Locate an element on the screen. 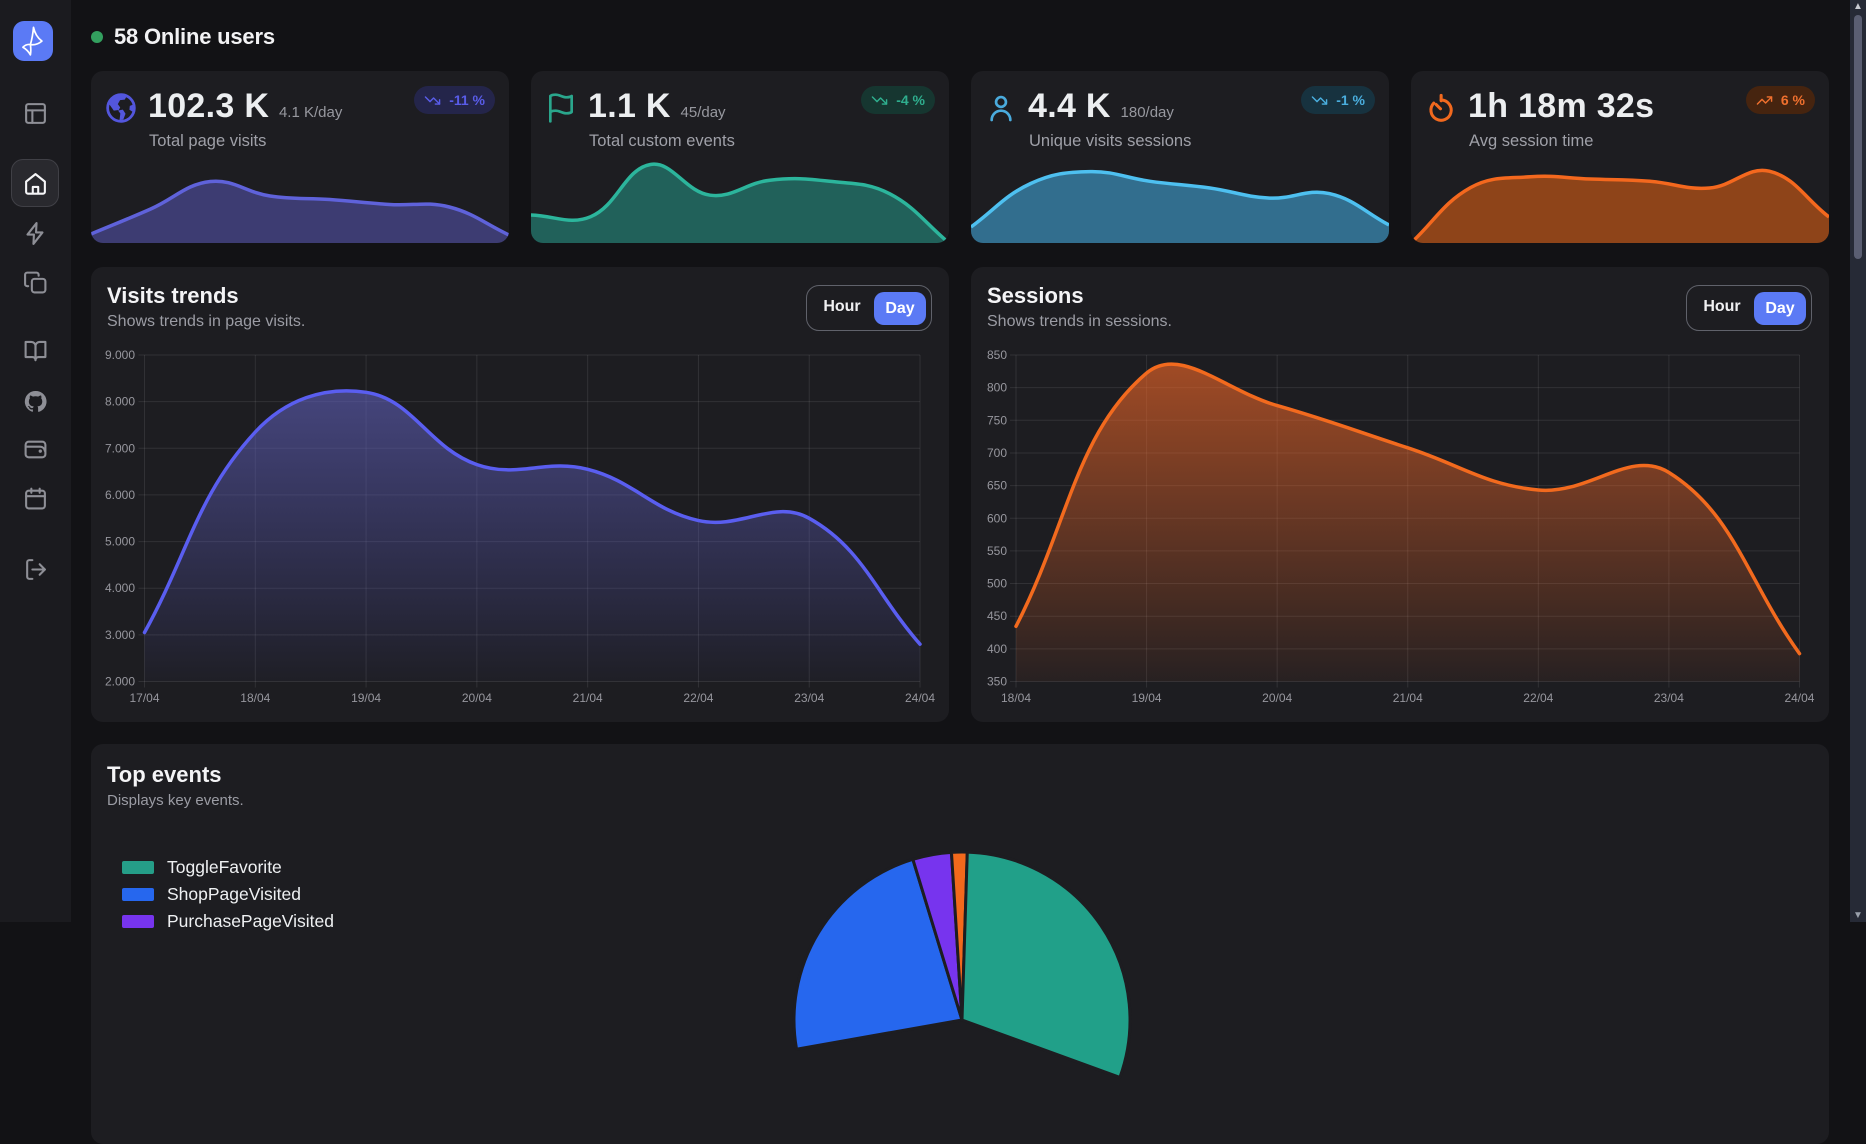 The width and height of the screenshot is (1866, 1144). svg-text: 6.000 is located at coordinates (120, 495).